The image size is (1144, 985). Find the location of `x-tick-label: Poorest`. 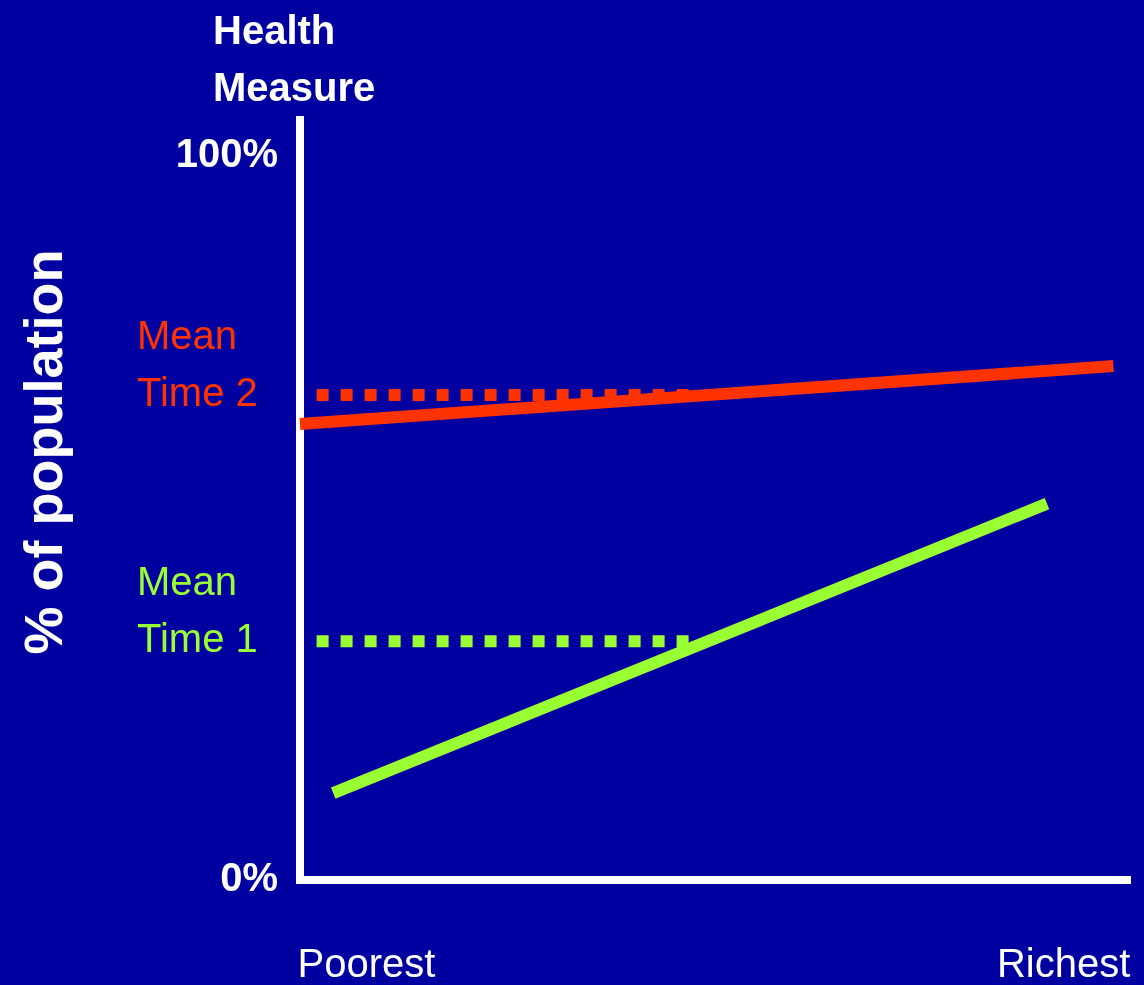

x-tick-label: Poorest is located at coordinates (366, 963).